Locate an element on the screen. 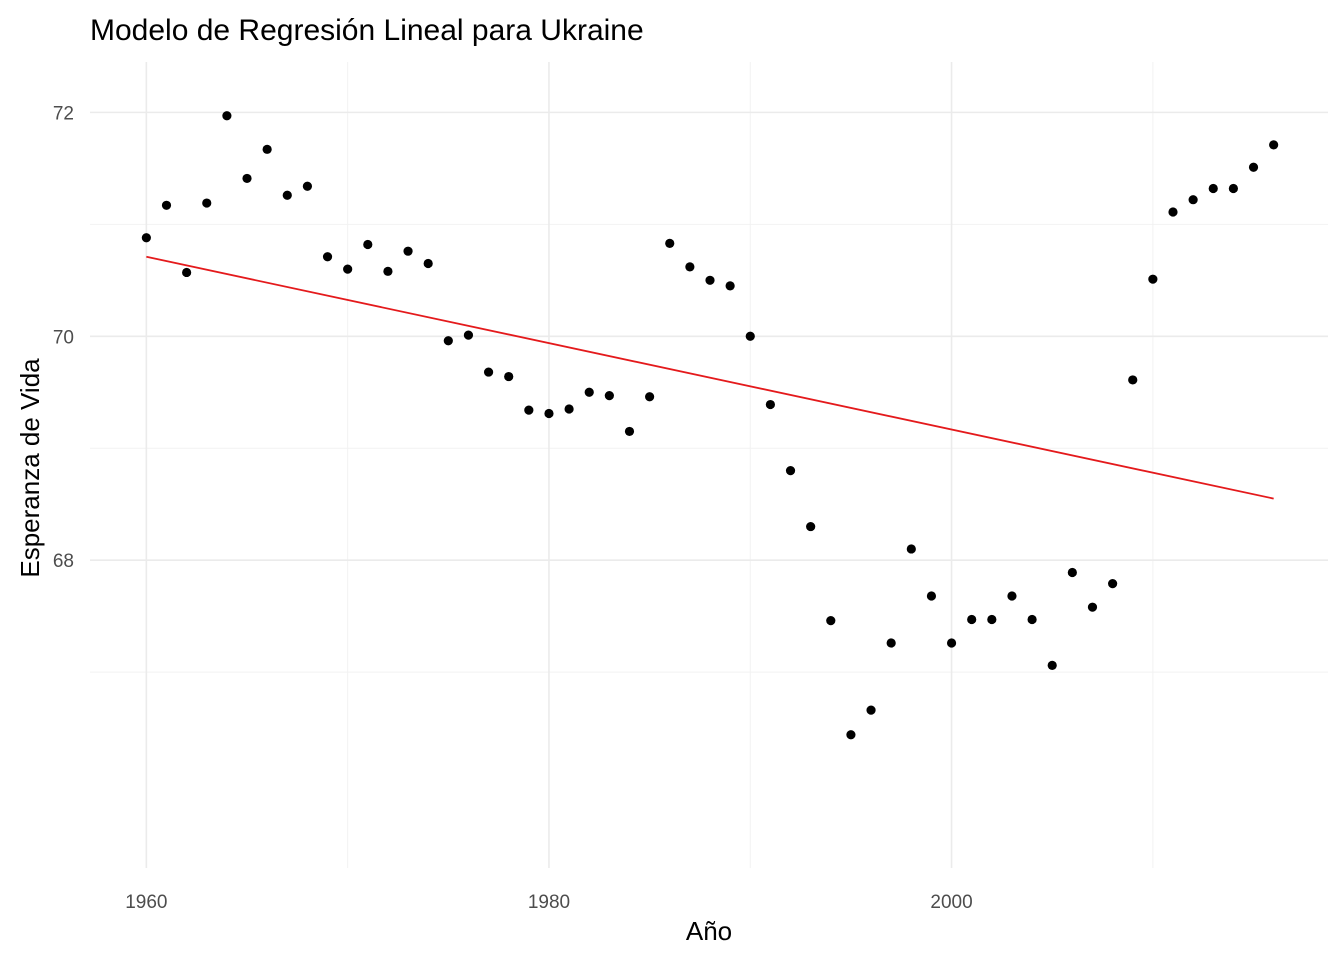  x-axis-ticks: 1960 1980 2000 is located at coordinates (548, 902).